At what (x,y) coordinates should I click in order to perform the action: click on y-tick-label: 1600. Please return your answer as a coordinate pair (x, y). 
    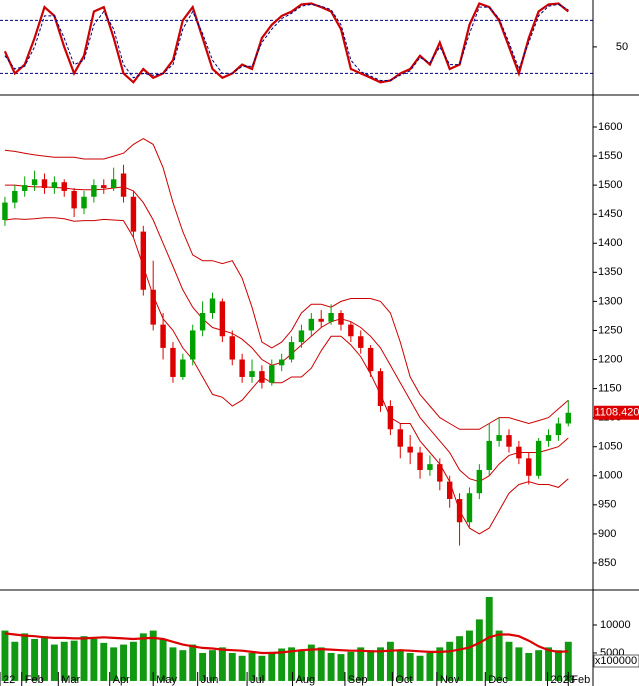
    Looking at the image, I should click on (610, 127).